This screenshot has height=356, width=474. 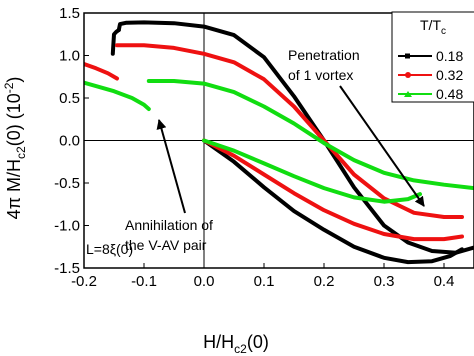 What do you see at coordinates (320, 75) in the screenshot?
I see `penetration-annotation-line2: of 1 vortex` at bounding box center [320, 75].